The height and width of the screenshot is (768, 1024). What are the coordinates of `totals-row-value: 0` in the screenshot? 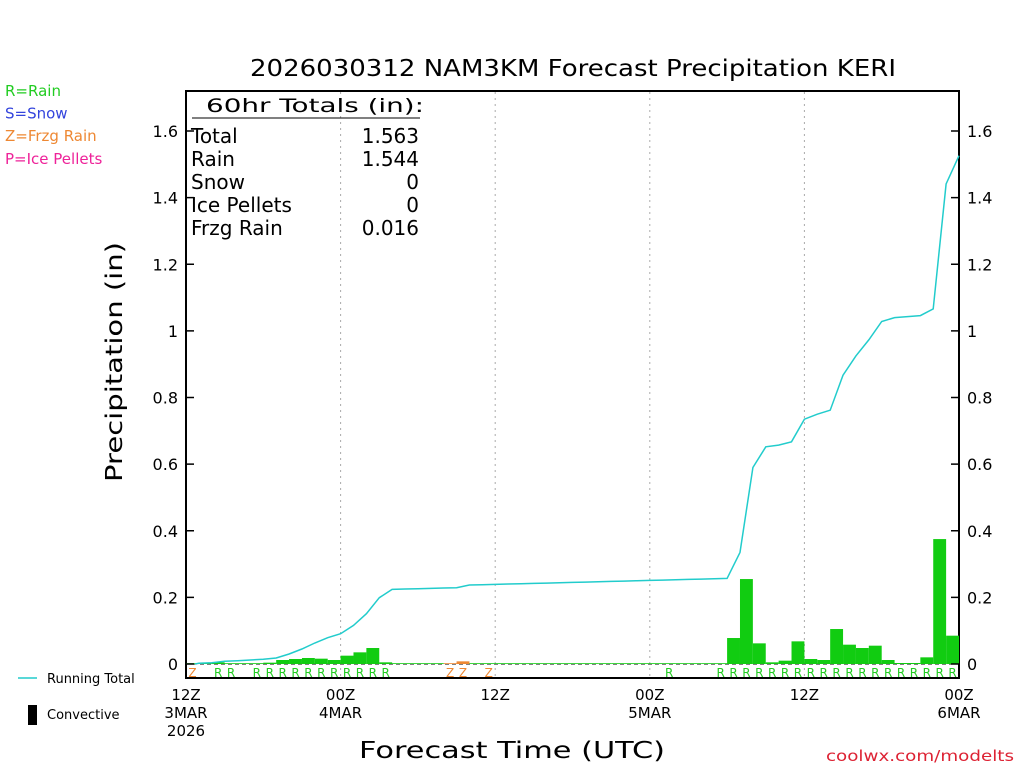 It's located at (412, 182).